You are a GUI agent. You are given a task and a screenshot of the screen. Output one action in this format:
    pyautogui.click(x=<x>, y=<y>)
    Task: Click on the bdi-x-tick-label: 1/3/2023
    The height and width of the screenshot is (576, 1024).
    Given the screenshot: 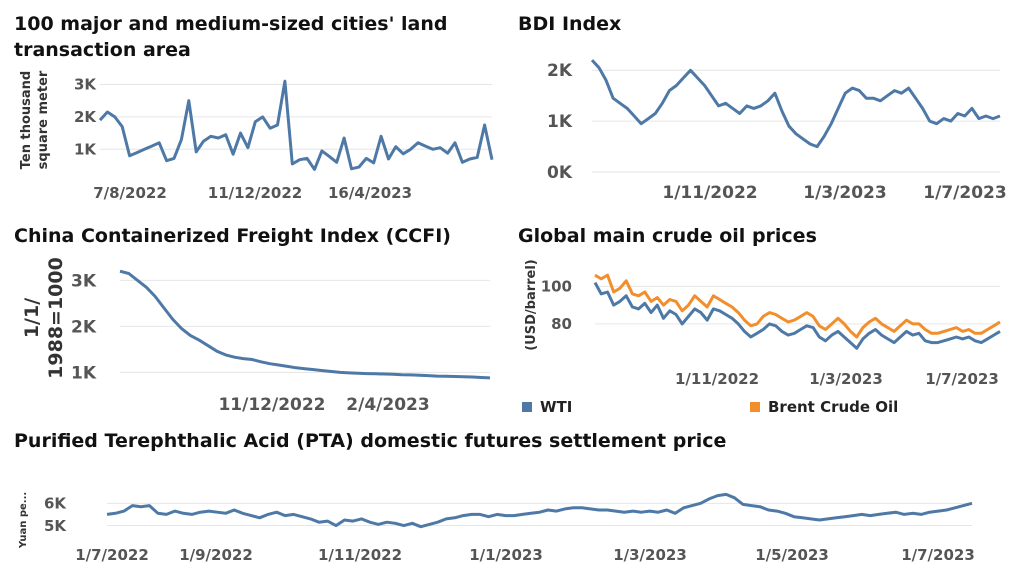 What is the action you would take?
    pyautogui.click(x=844, y=193)
    